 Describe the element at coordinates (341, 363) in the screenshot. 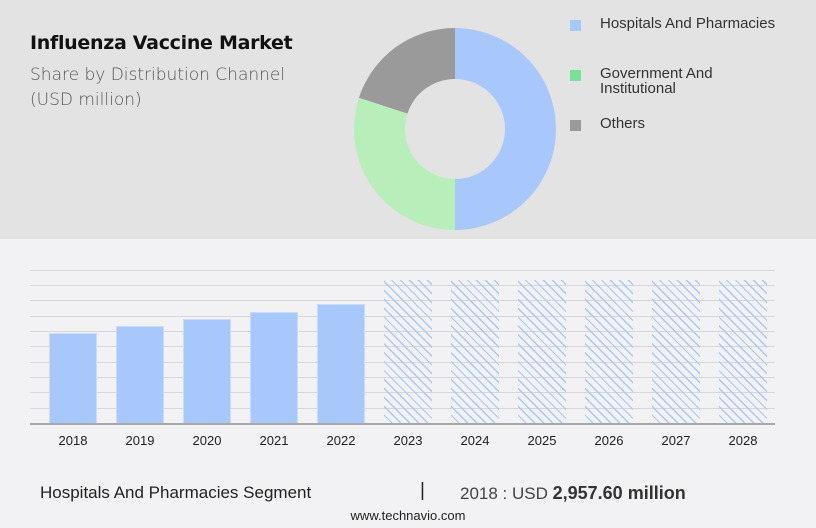

I see `bar-2022` at that location.